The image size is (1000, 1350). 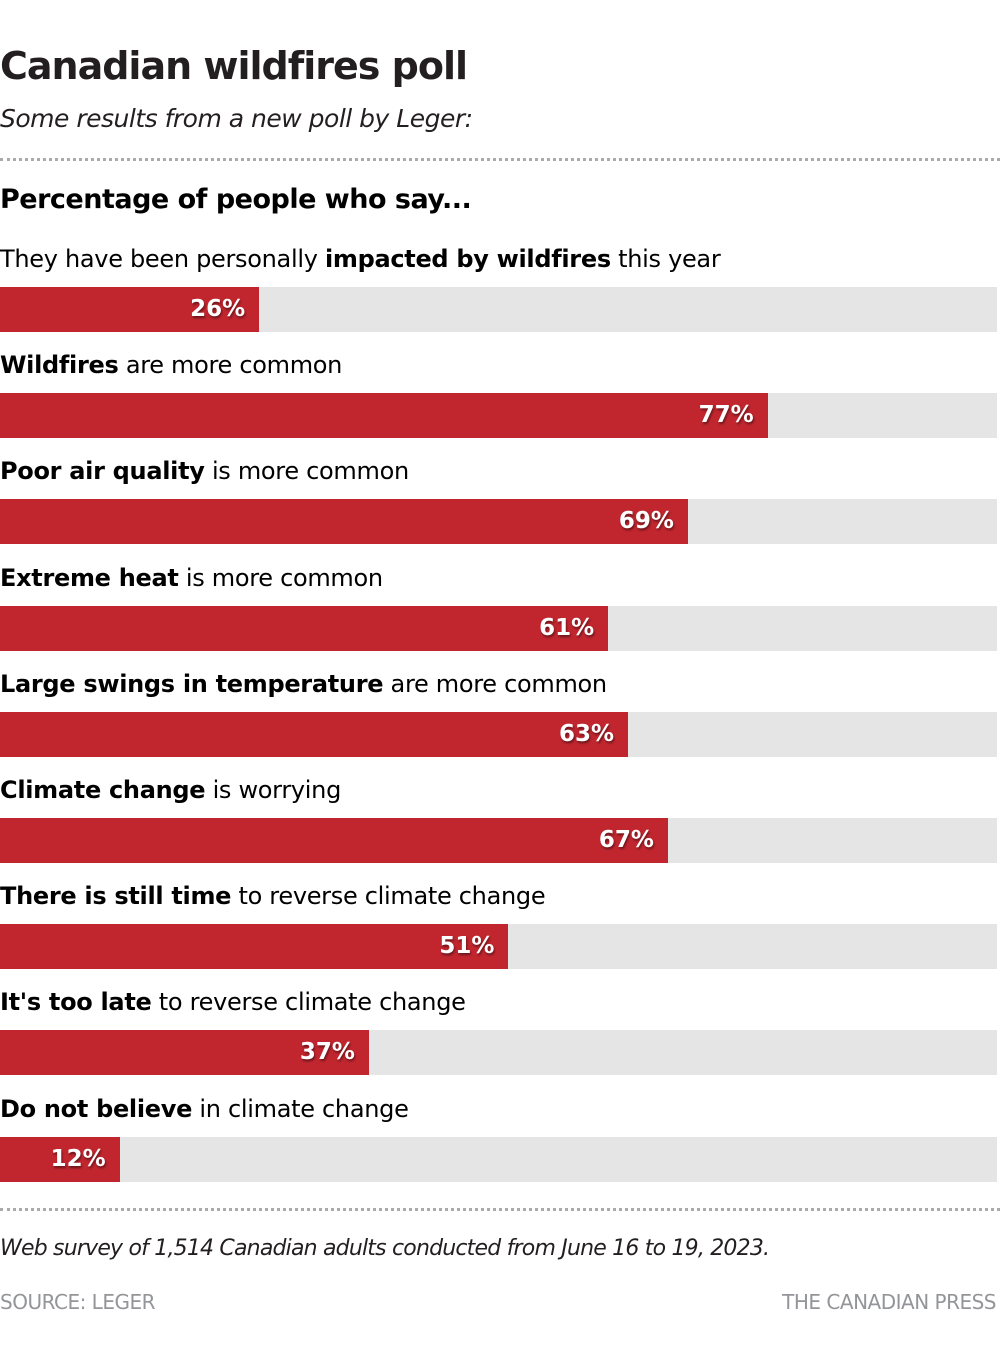 I want to click on bar-value-label: 51%, so click(x=467, y=946).